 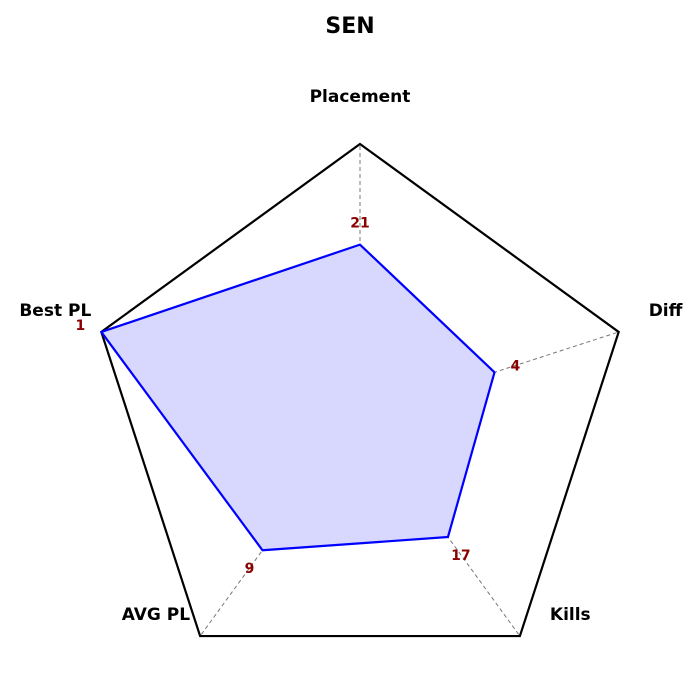 I want to click on value-label-placement: 21, so click(x=359, y=224).